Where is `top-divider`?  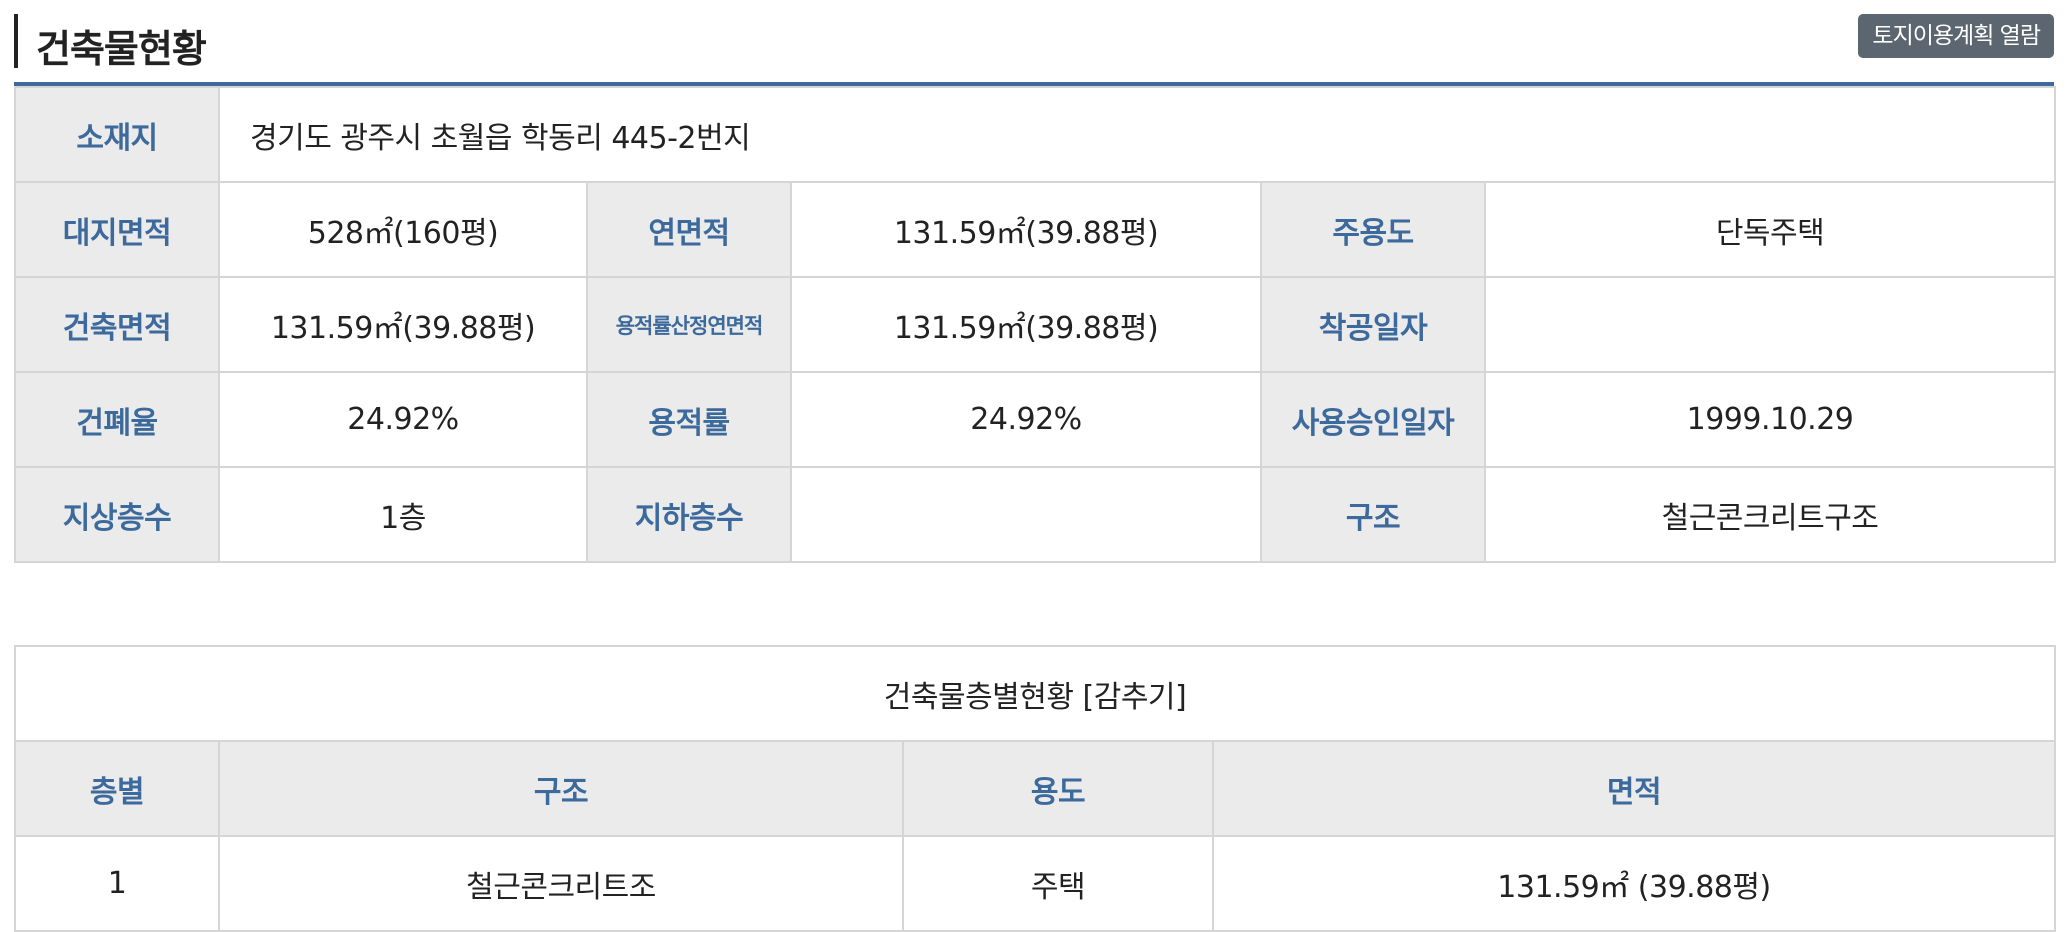 top-divider is located at coordinates (1034, 84).